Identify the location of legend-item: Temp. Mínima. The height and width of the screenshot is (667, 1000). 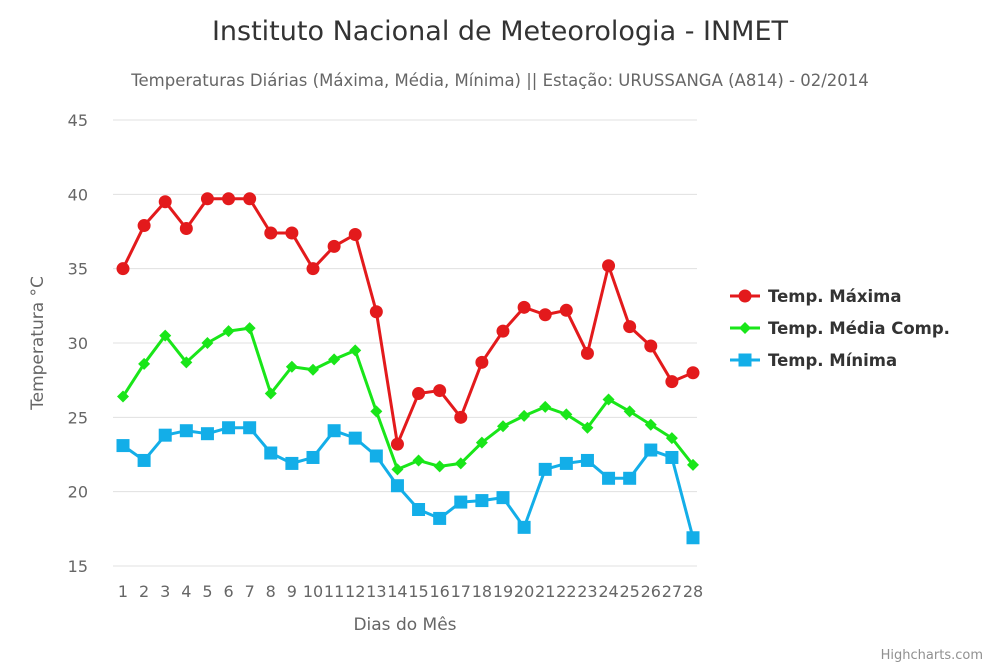
(813, 360).